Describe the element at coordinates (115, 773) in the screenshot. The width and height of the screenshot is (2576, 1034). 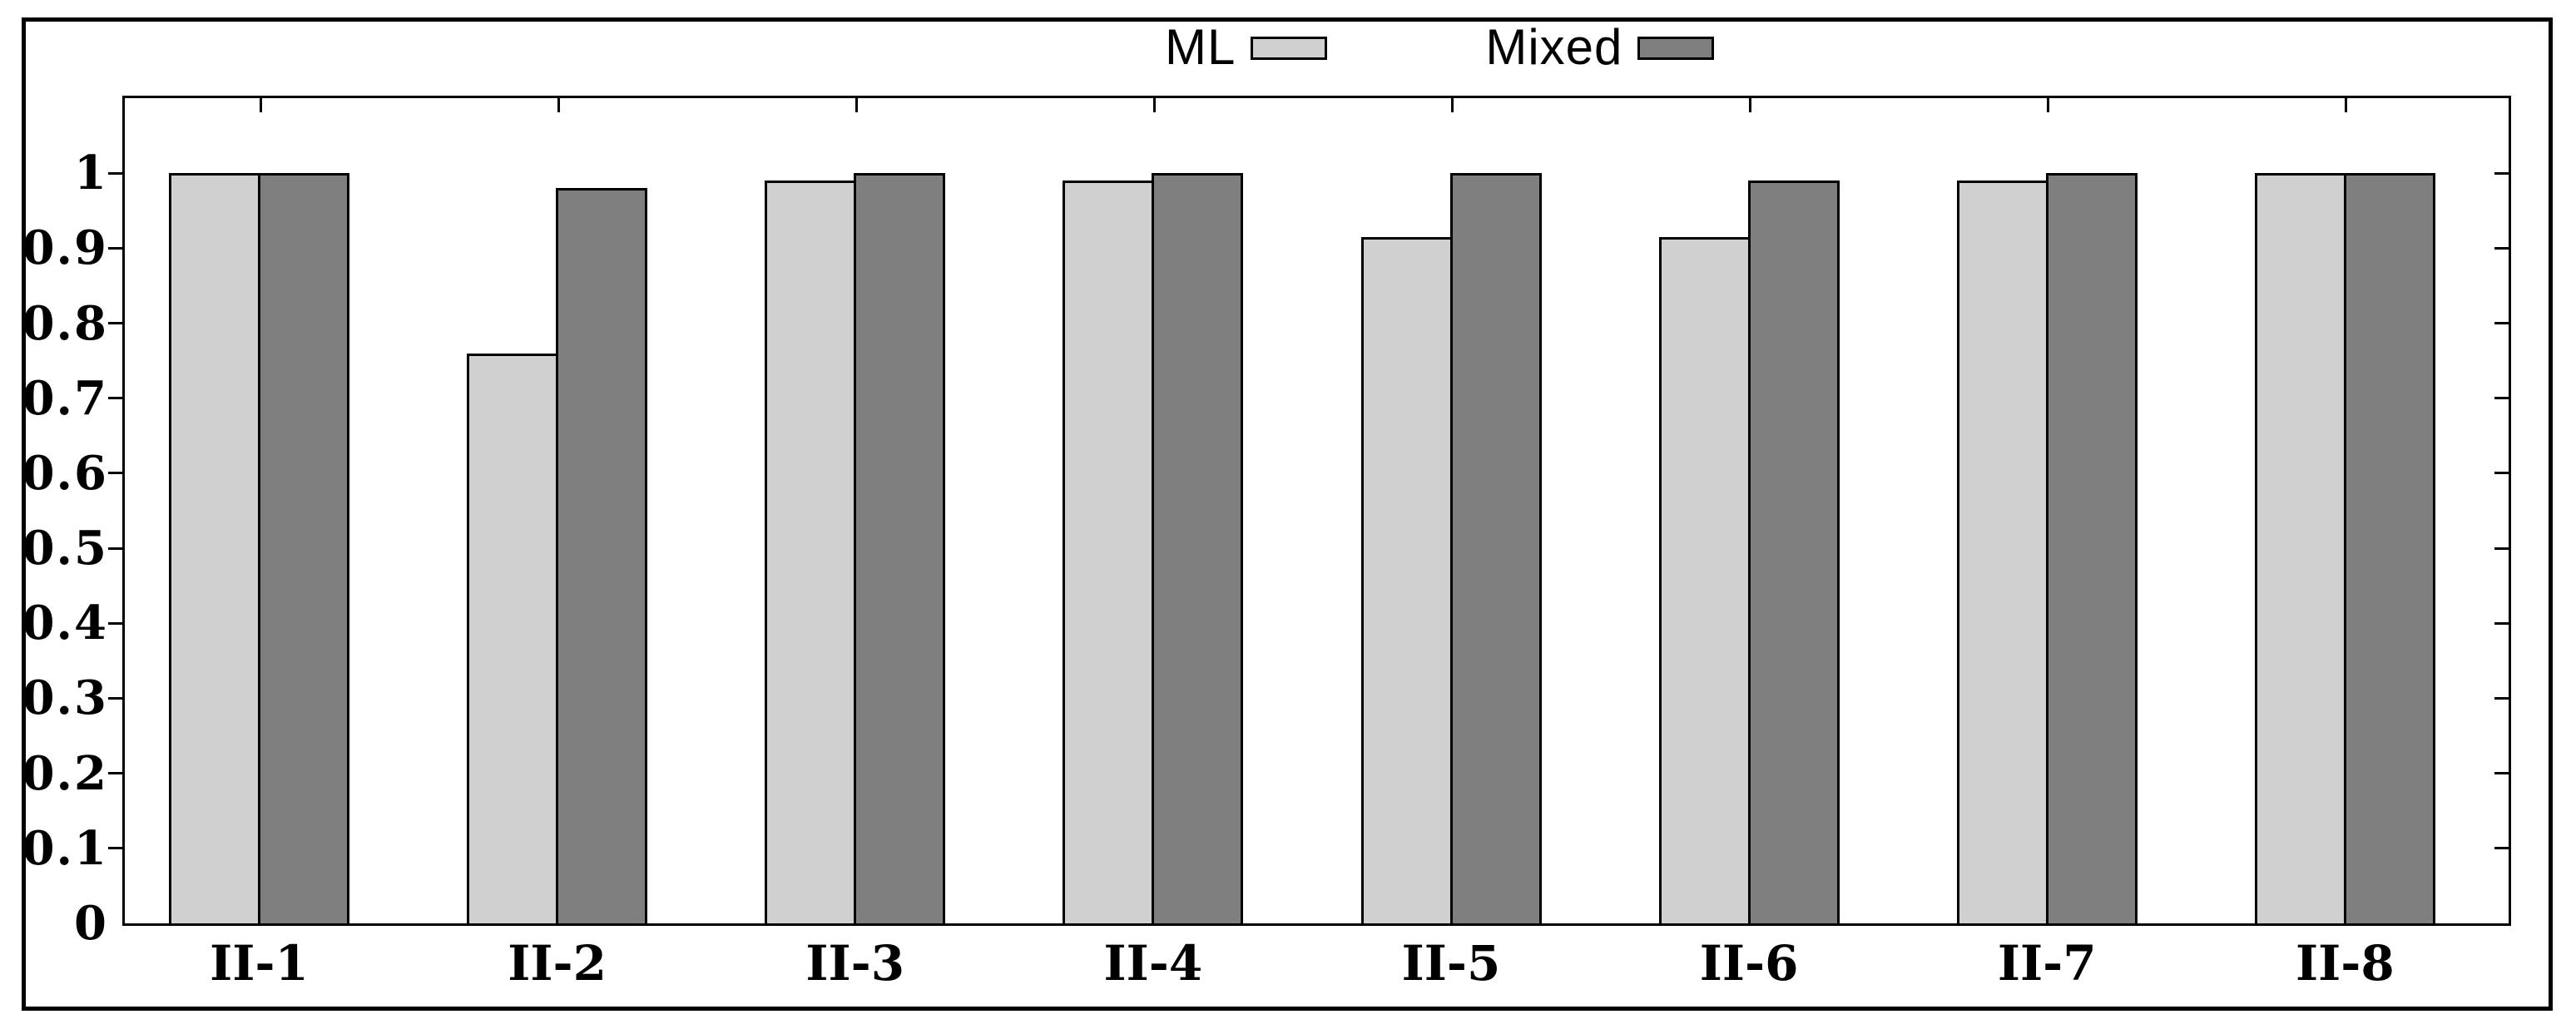
I see `y-tick-left-0.2` at that location.